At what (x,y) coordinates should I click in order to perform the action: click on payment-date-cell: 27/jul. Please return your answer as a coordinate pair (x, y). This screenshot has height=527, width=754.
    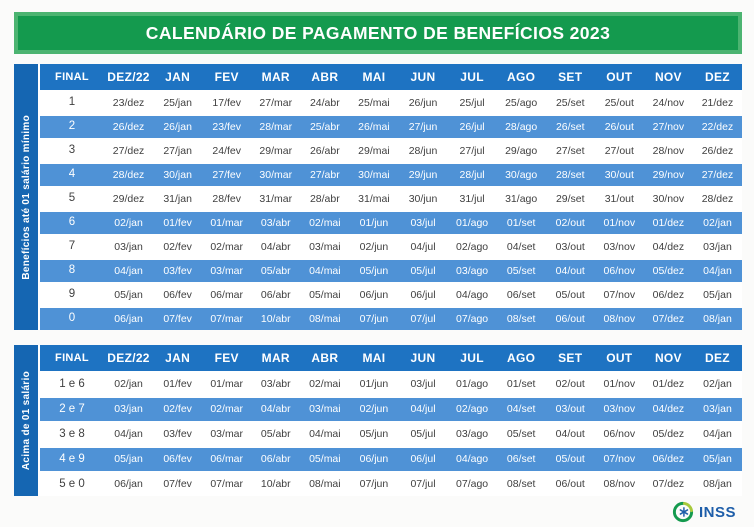
    Looking at the image, I should click on (472, 150).